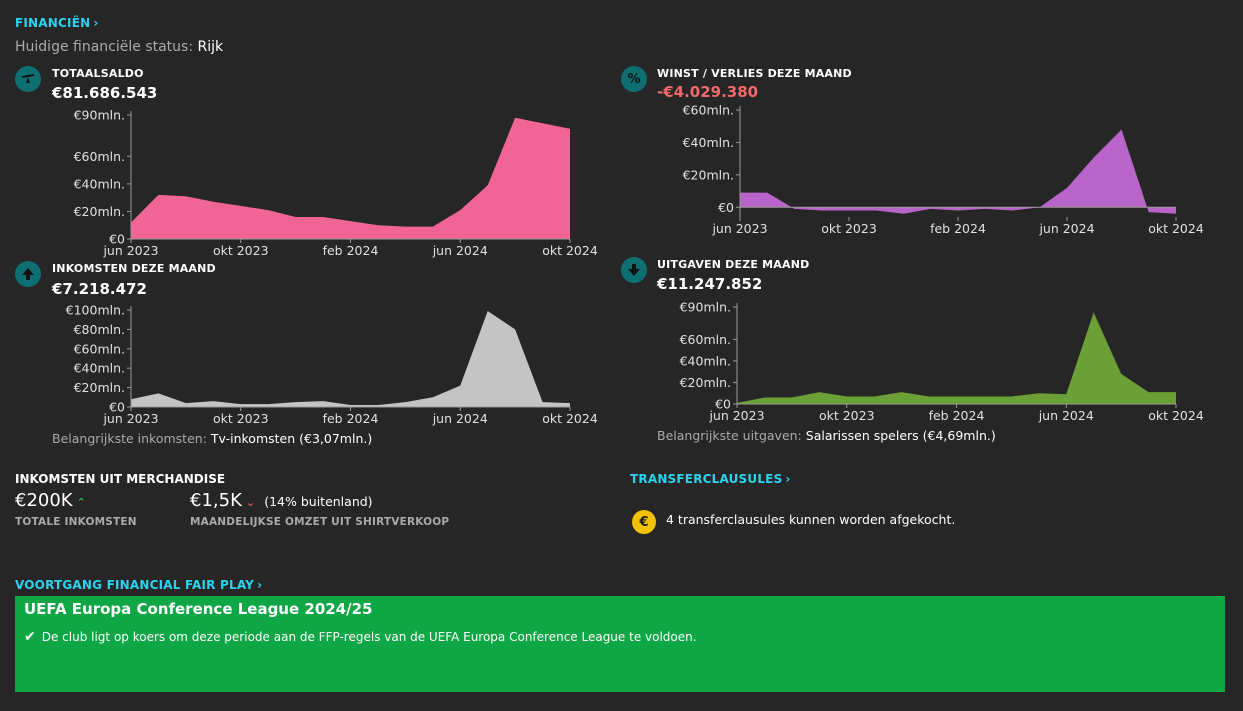 This screenshot has height=711, width=1243. Describe the element at coordinates (44, 500) in the screenshot. I see `merchandise-total-value: €200K` at that location.